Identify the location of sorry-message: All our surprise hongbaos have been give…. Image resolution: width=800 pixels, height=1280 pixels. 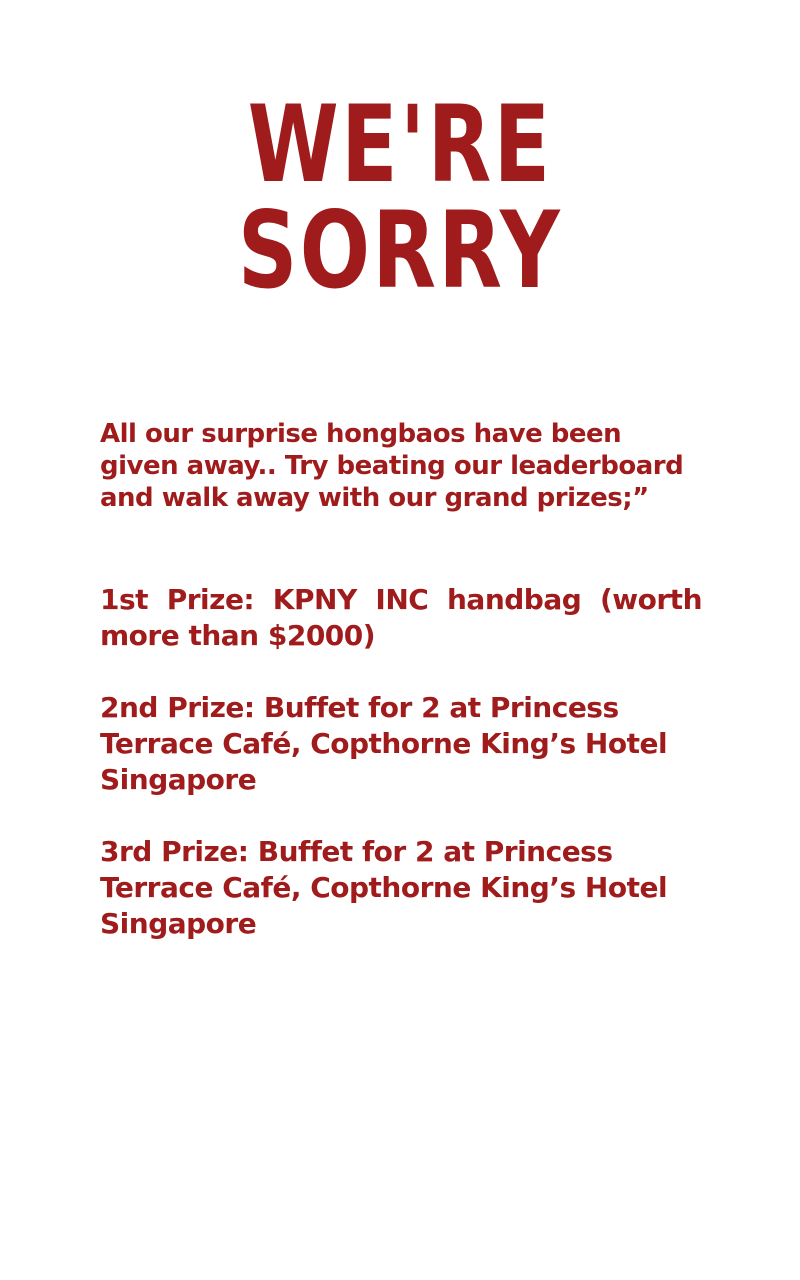
(392, 466).